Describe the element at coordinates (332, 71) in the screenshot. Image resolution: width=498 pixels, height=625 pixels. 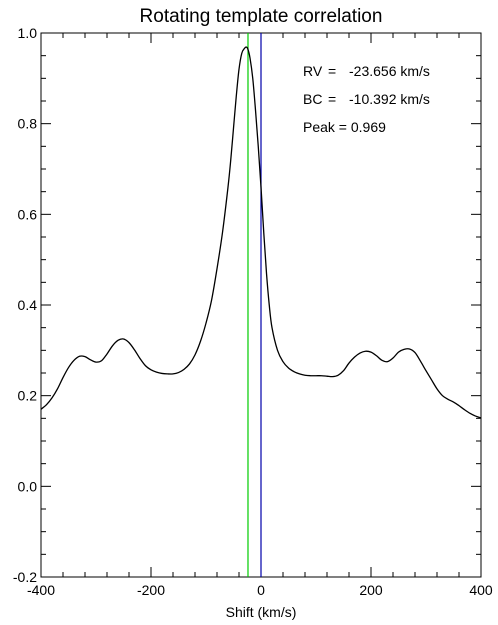
I see `rv-equals: =` at that location.